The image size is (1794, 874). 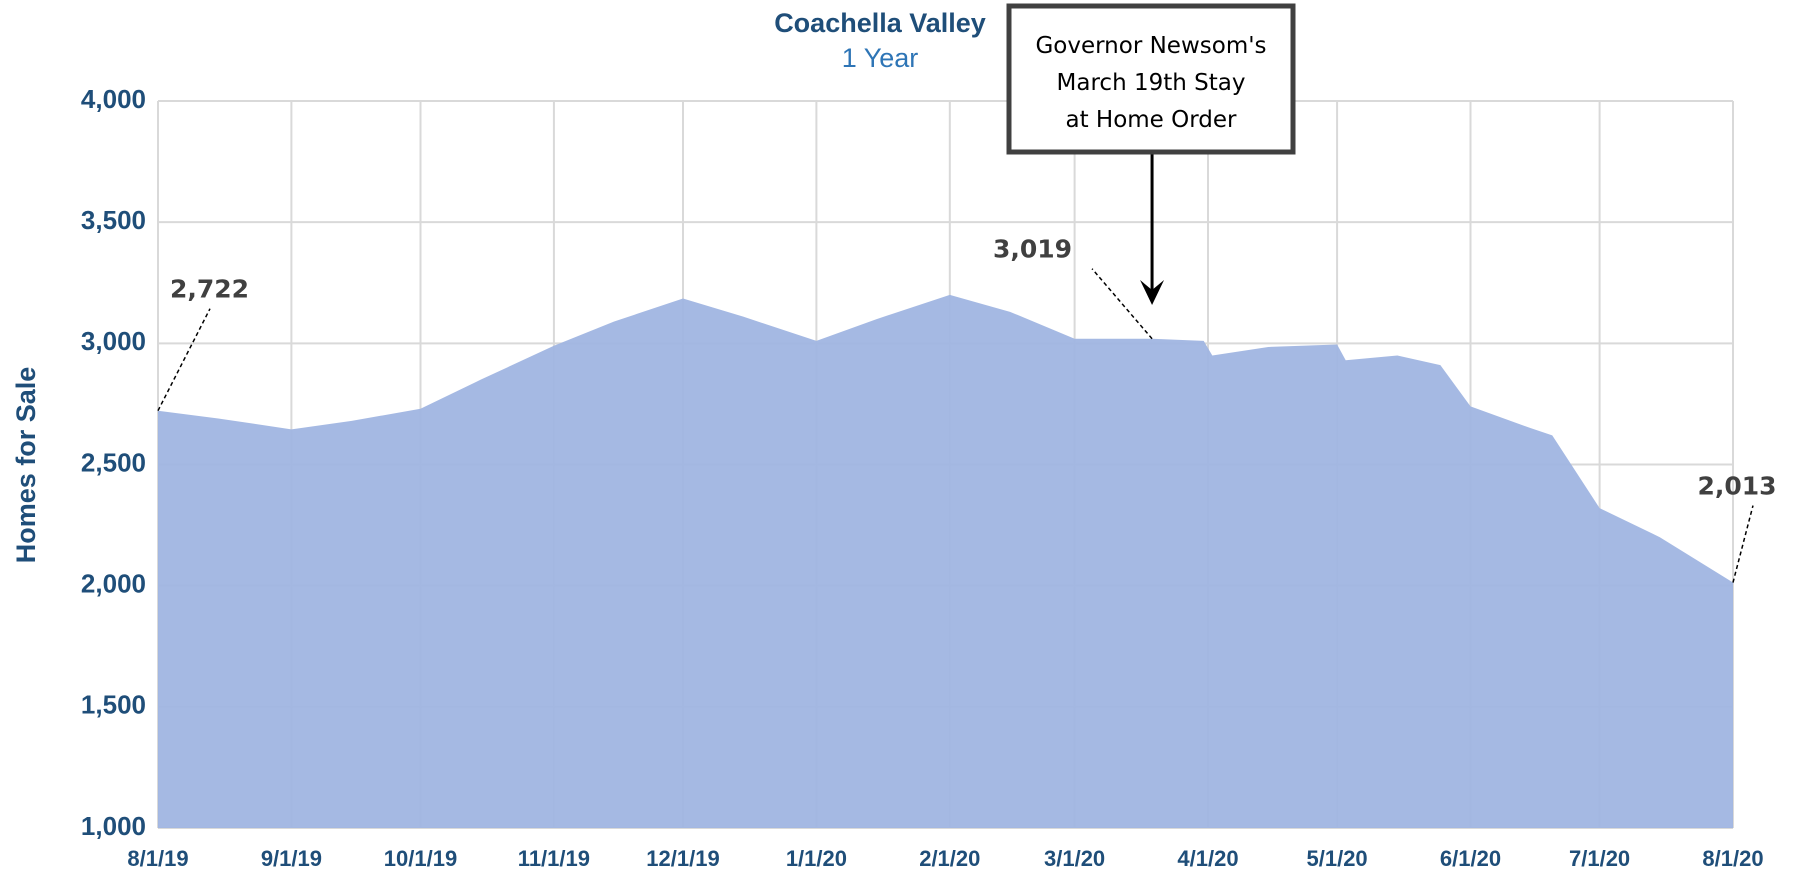 I want to click on y-tick-label: 4,000, so click(x=113, y=99).